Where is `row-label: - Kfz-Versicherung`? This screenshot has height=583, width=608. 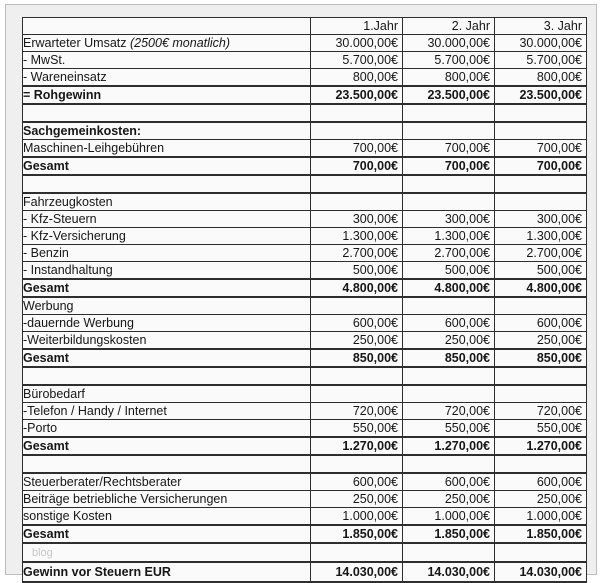
row-label: - Kfz-Versicherung is located at coordinates (166, 236).